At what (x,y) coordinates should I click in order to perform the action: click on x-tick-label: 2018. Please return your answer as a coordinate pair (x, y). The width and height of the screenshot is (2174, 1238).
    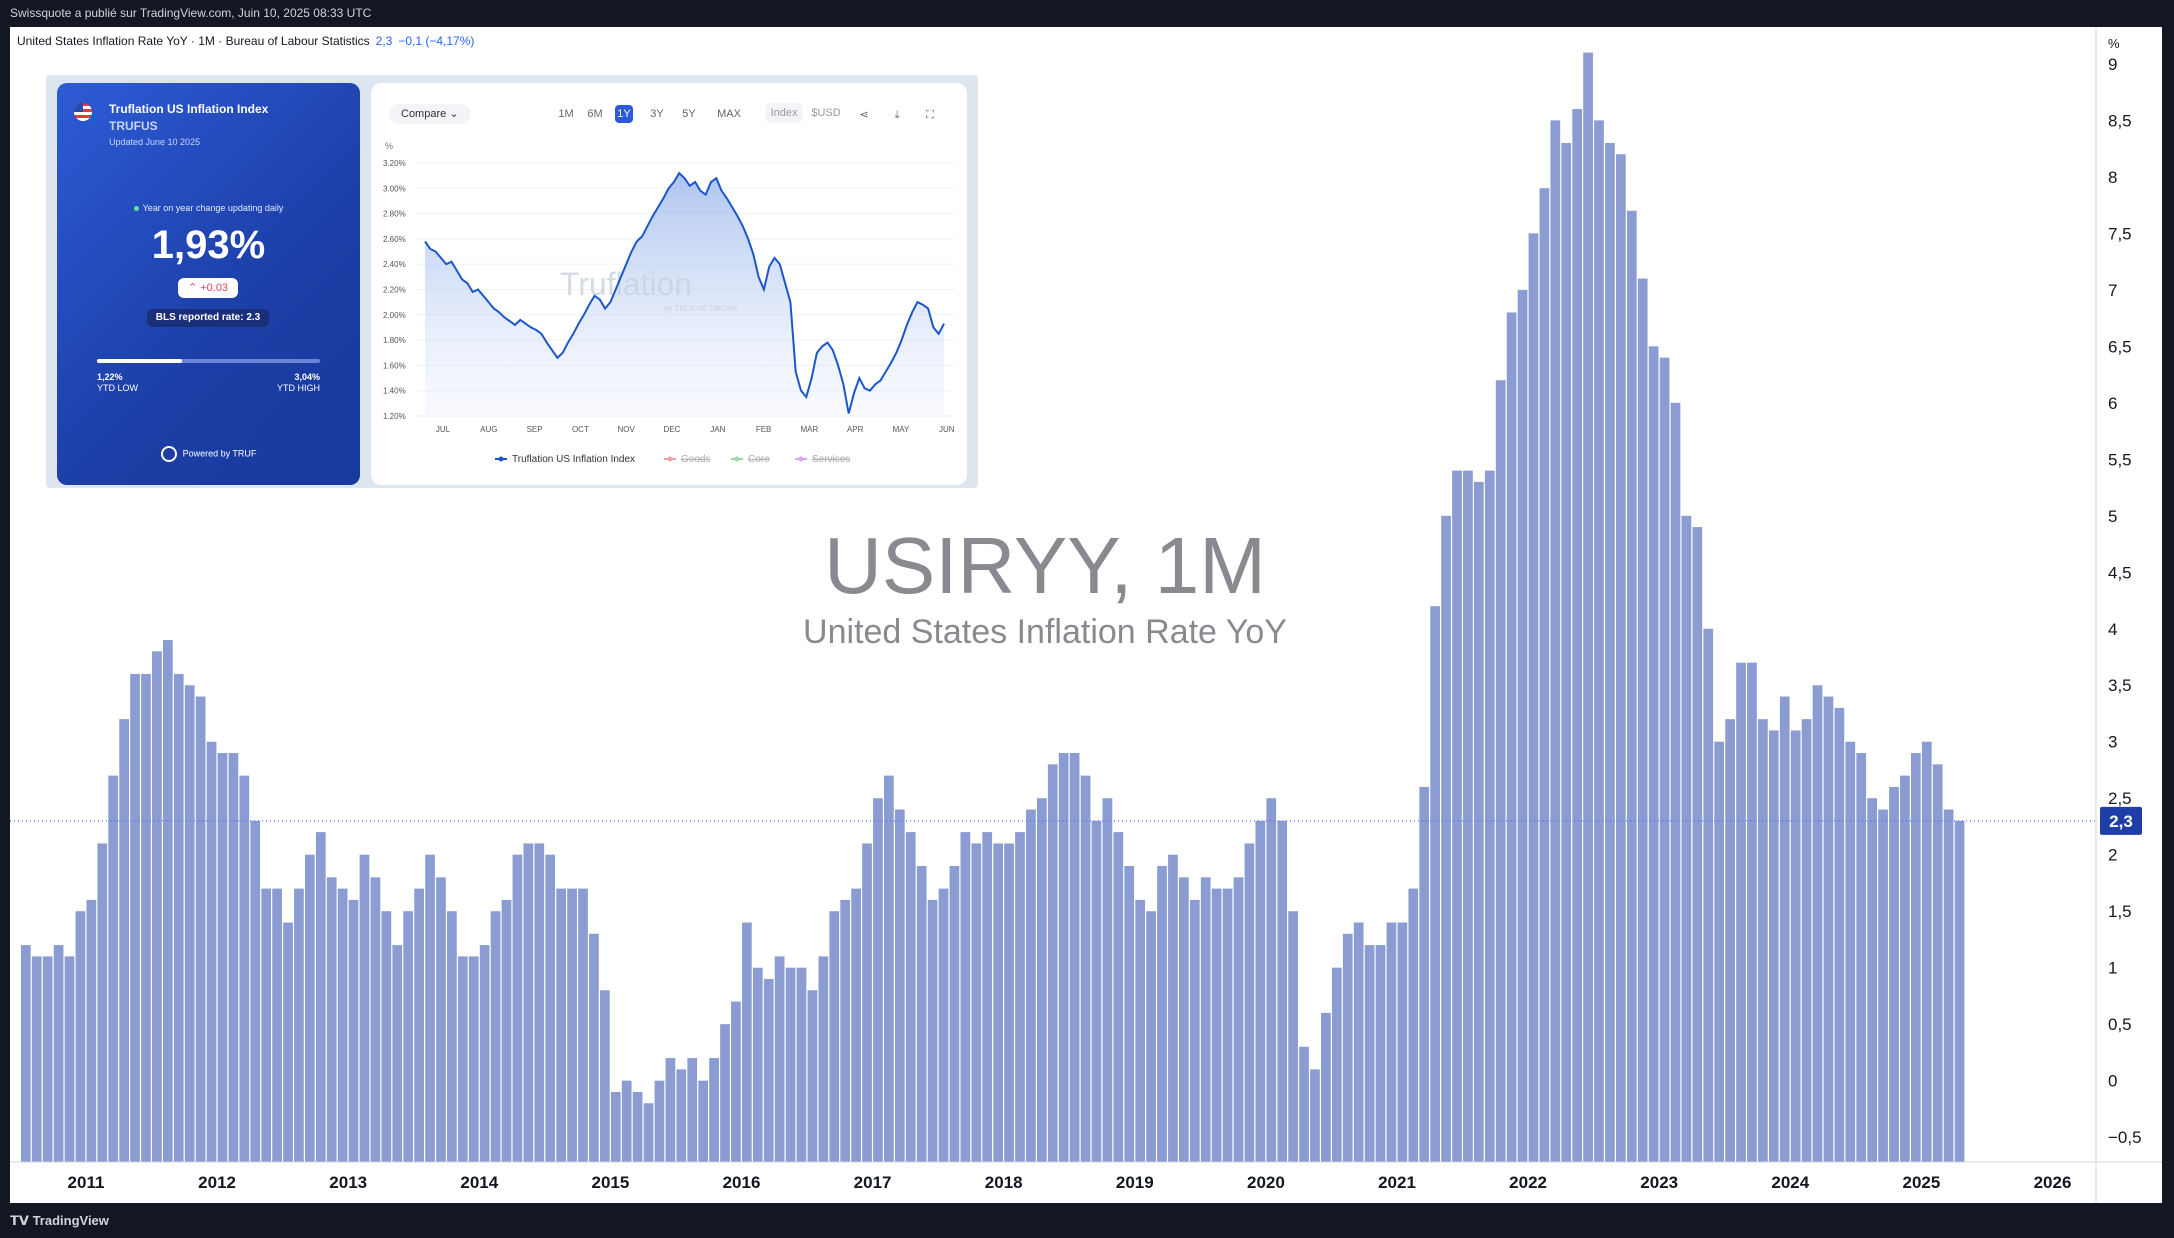
    Looking at the image, I should click on (1004, 1182).